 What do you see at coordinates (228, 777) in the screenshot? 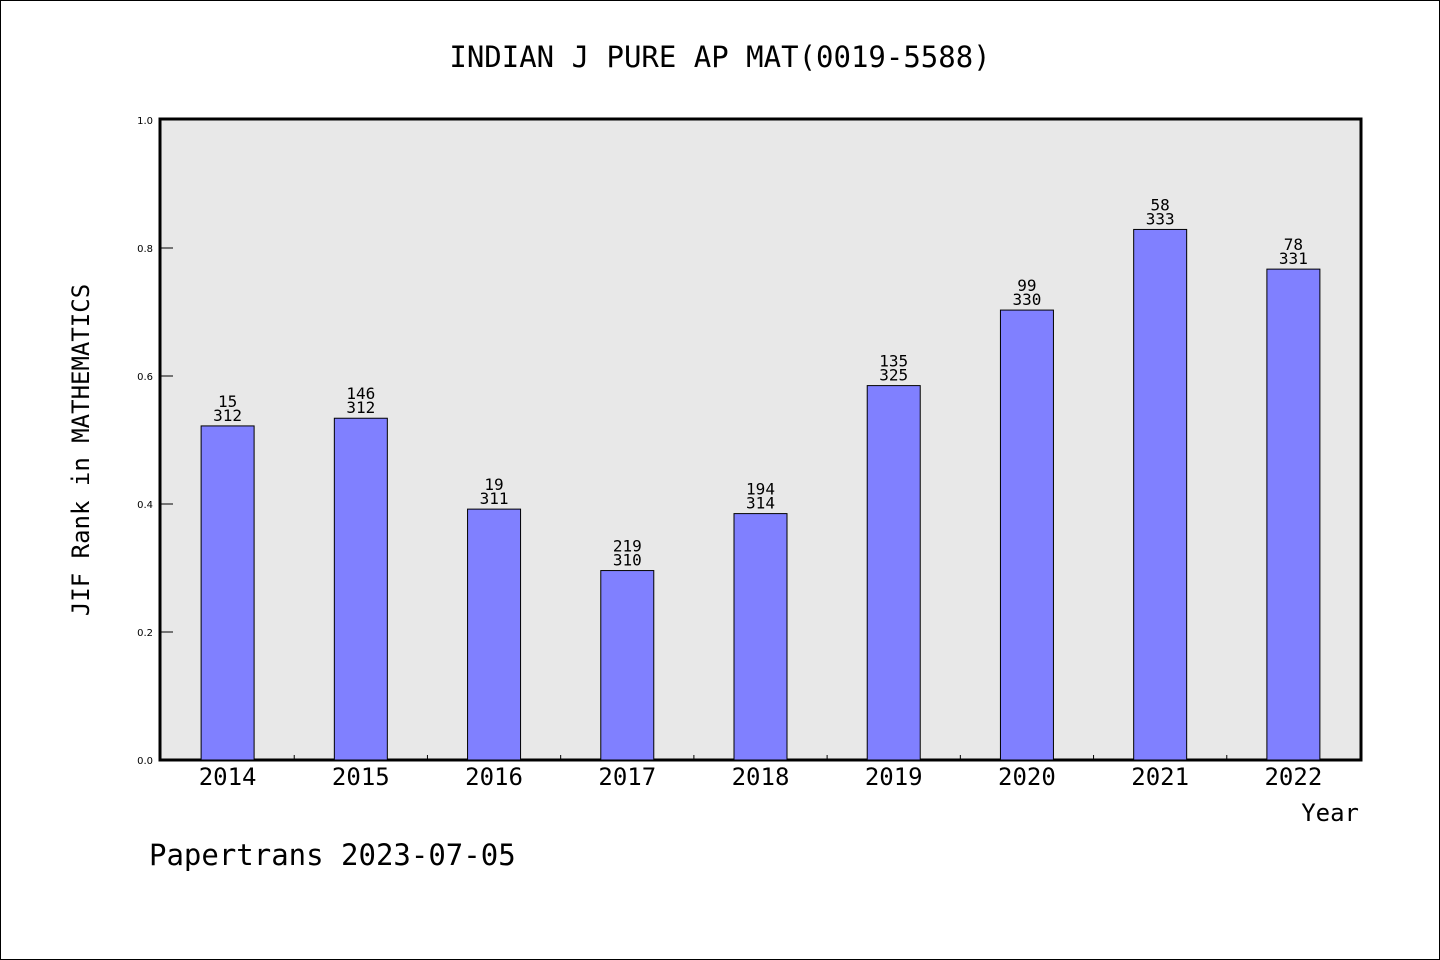
I see `x-category-label: 2014` at bounding box center [228, 777].